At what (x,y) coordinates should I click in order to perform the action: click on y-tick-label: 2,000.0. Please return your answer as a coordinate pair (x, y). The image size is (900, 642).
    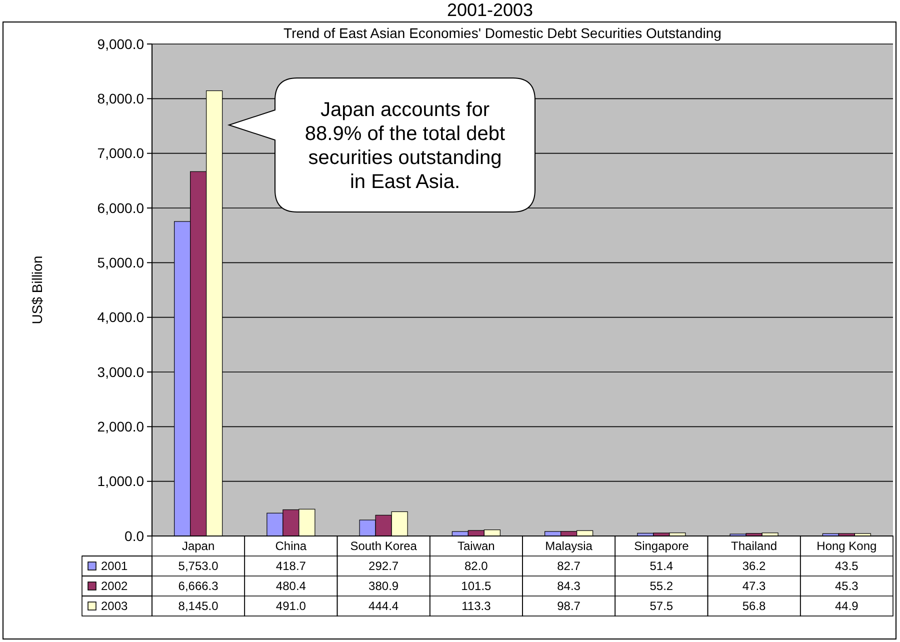
    Looking at the image, I should click on (120, 426).